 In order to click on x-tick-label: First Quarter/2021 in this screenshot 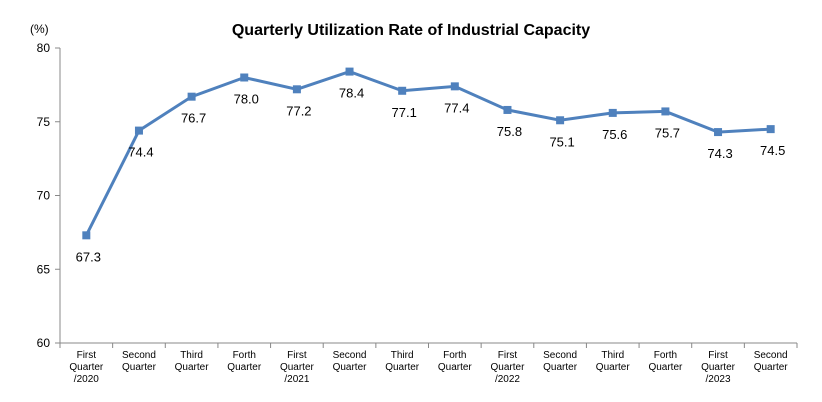, I will do `click(297, 367)`.